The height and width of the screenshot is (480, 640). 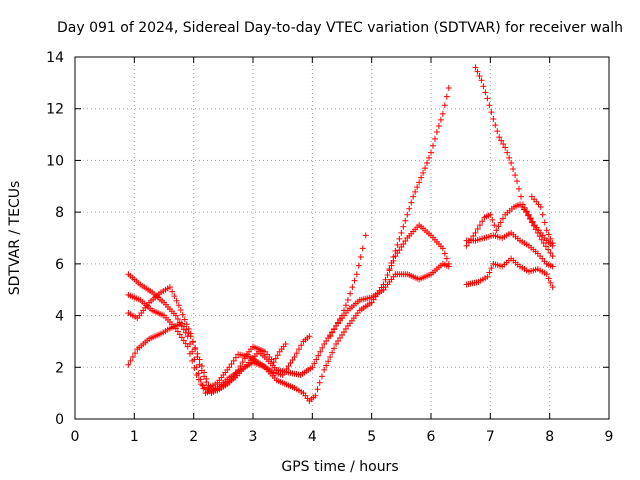 I want to click on x-tick-label: 7, so click(x=490, y=437).